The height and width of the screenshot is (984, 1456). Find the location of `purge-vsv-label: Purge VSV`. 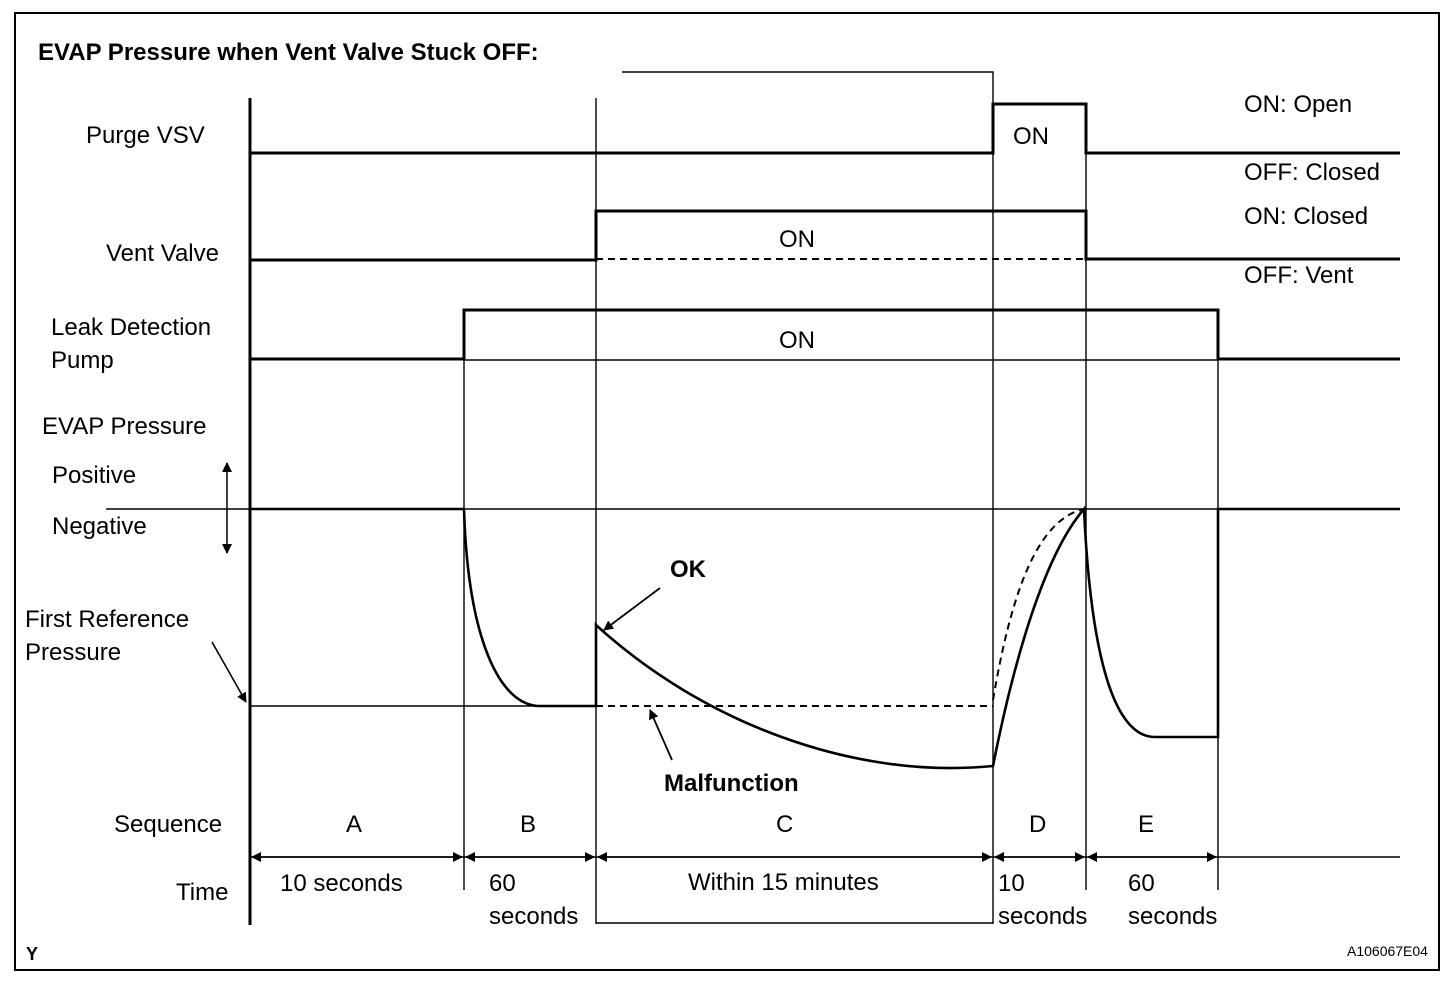

purge-vsv-label: Purge VSV is located at coordinates (145, 135).